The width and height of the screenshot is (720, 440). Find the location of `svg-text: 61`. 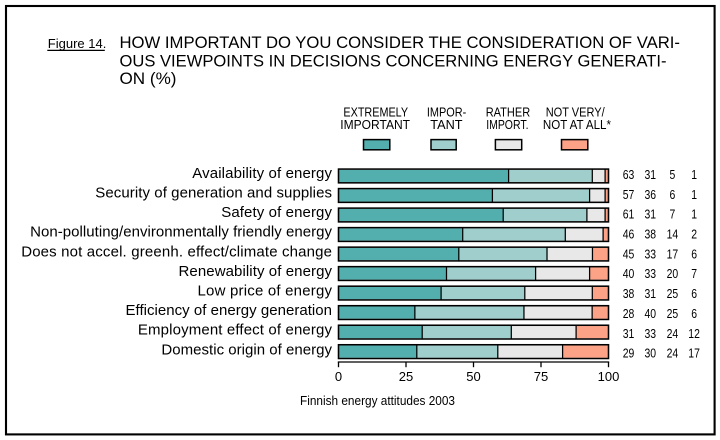

svg-text: 61 is located at coordinates (629, 214).